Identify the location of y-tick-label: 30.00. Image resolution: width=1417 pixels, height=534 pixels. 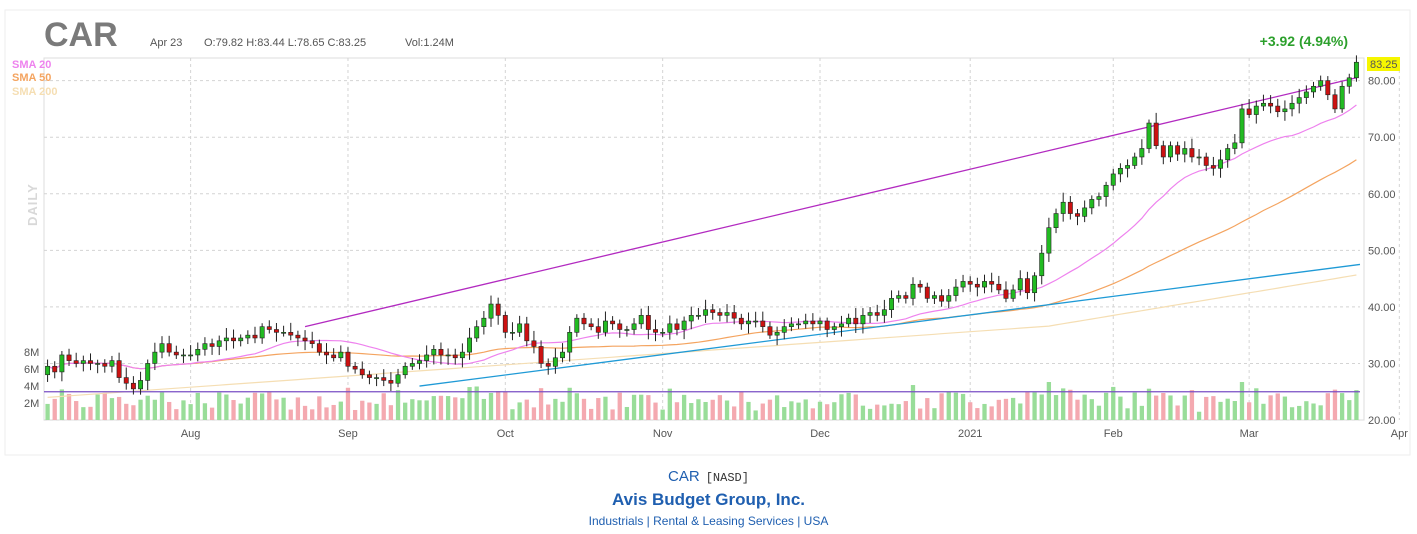
(1382, 364).